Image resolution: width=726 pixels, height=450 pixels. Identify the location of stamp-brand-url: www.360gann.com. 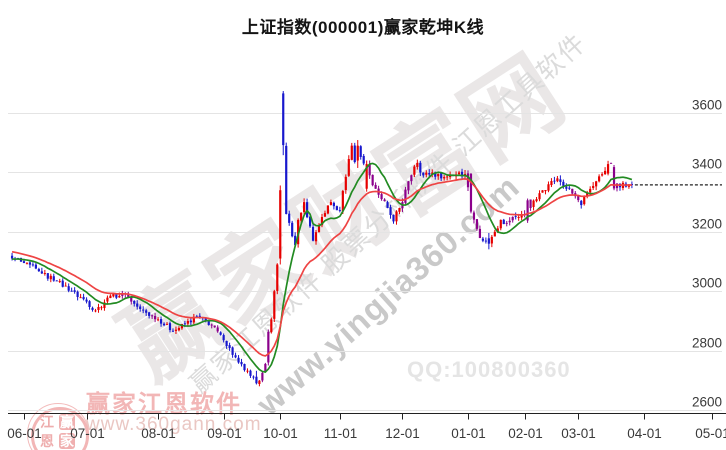
(174, 424).